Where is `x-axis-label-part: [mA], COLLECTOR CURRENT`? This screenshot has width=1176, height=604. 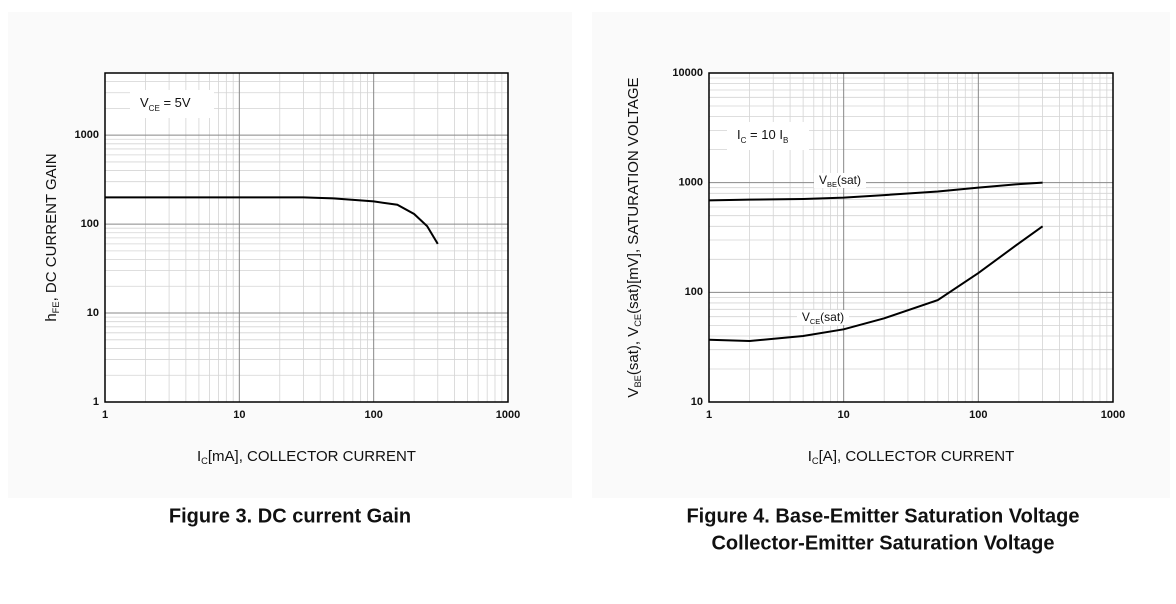
x-axis-label-part: [mA], COLLECTOR CURRENT is located at coordinates (312, 456).